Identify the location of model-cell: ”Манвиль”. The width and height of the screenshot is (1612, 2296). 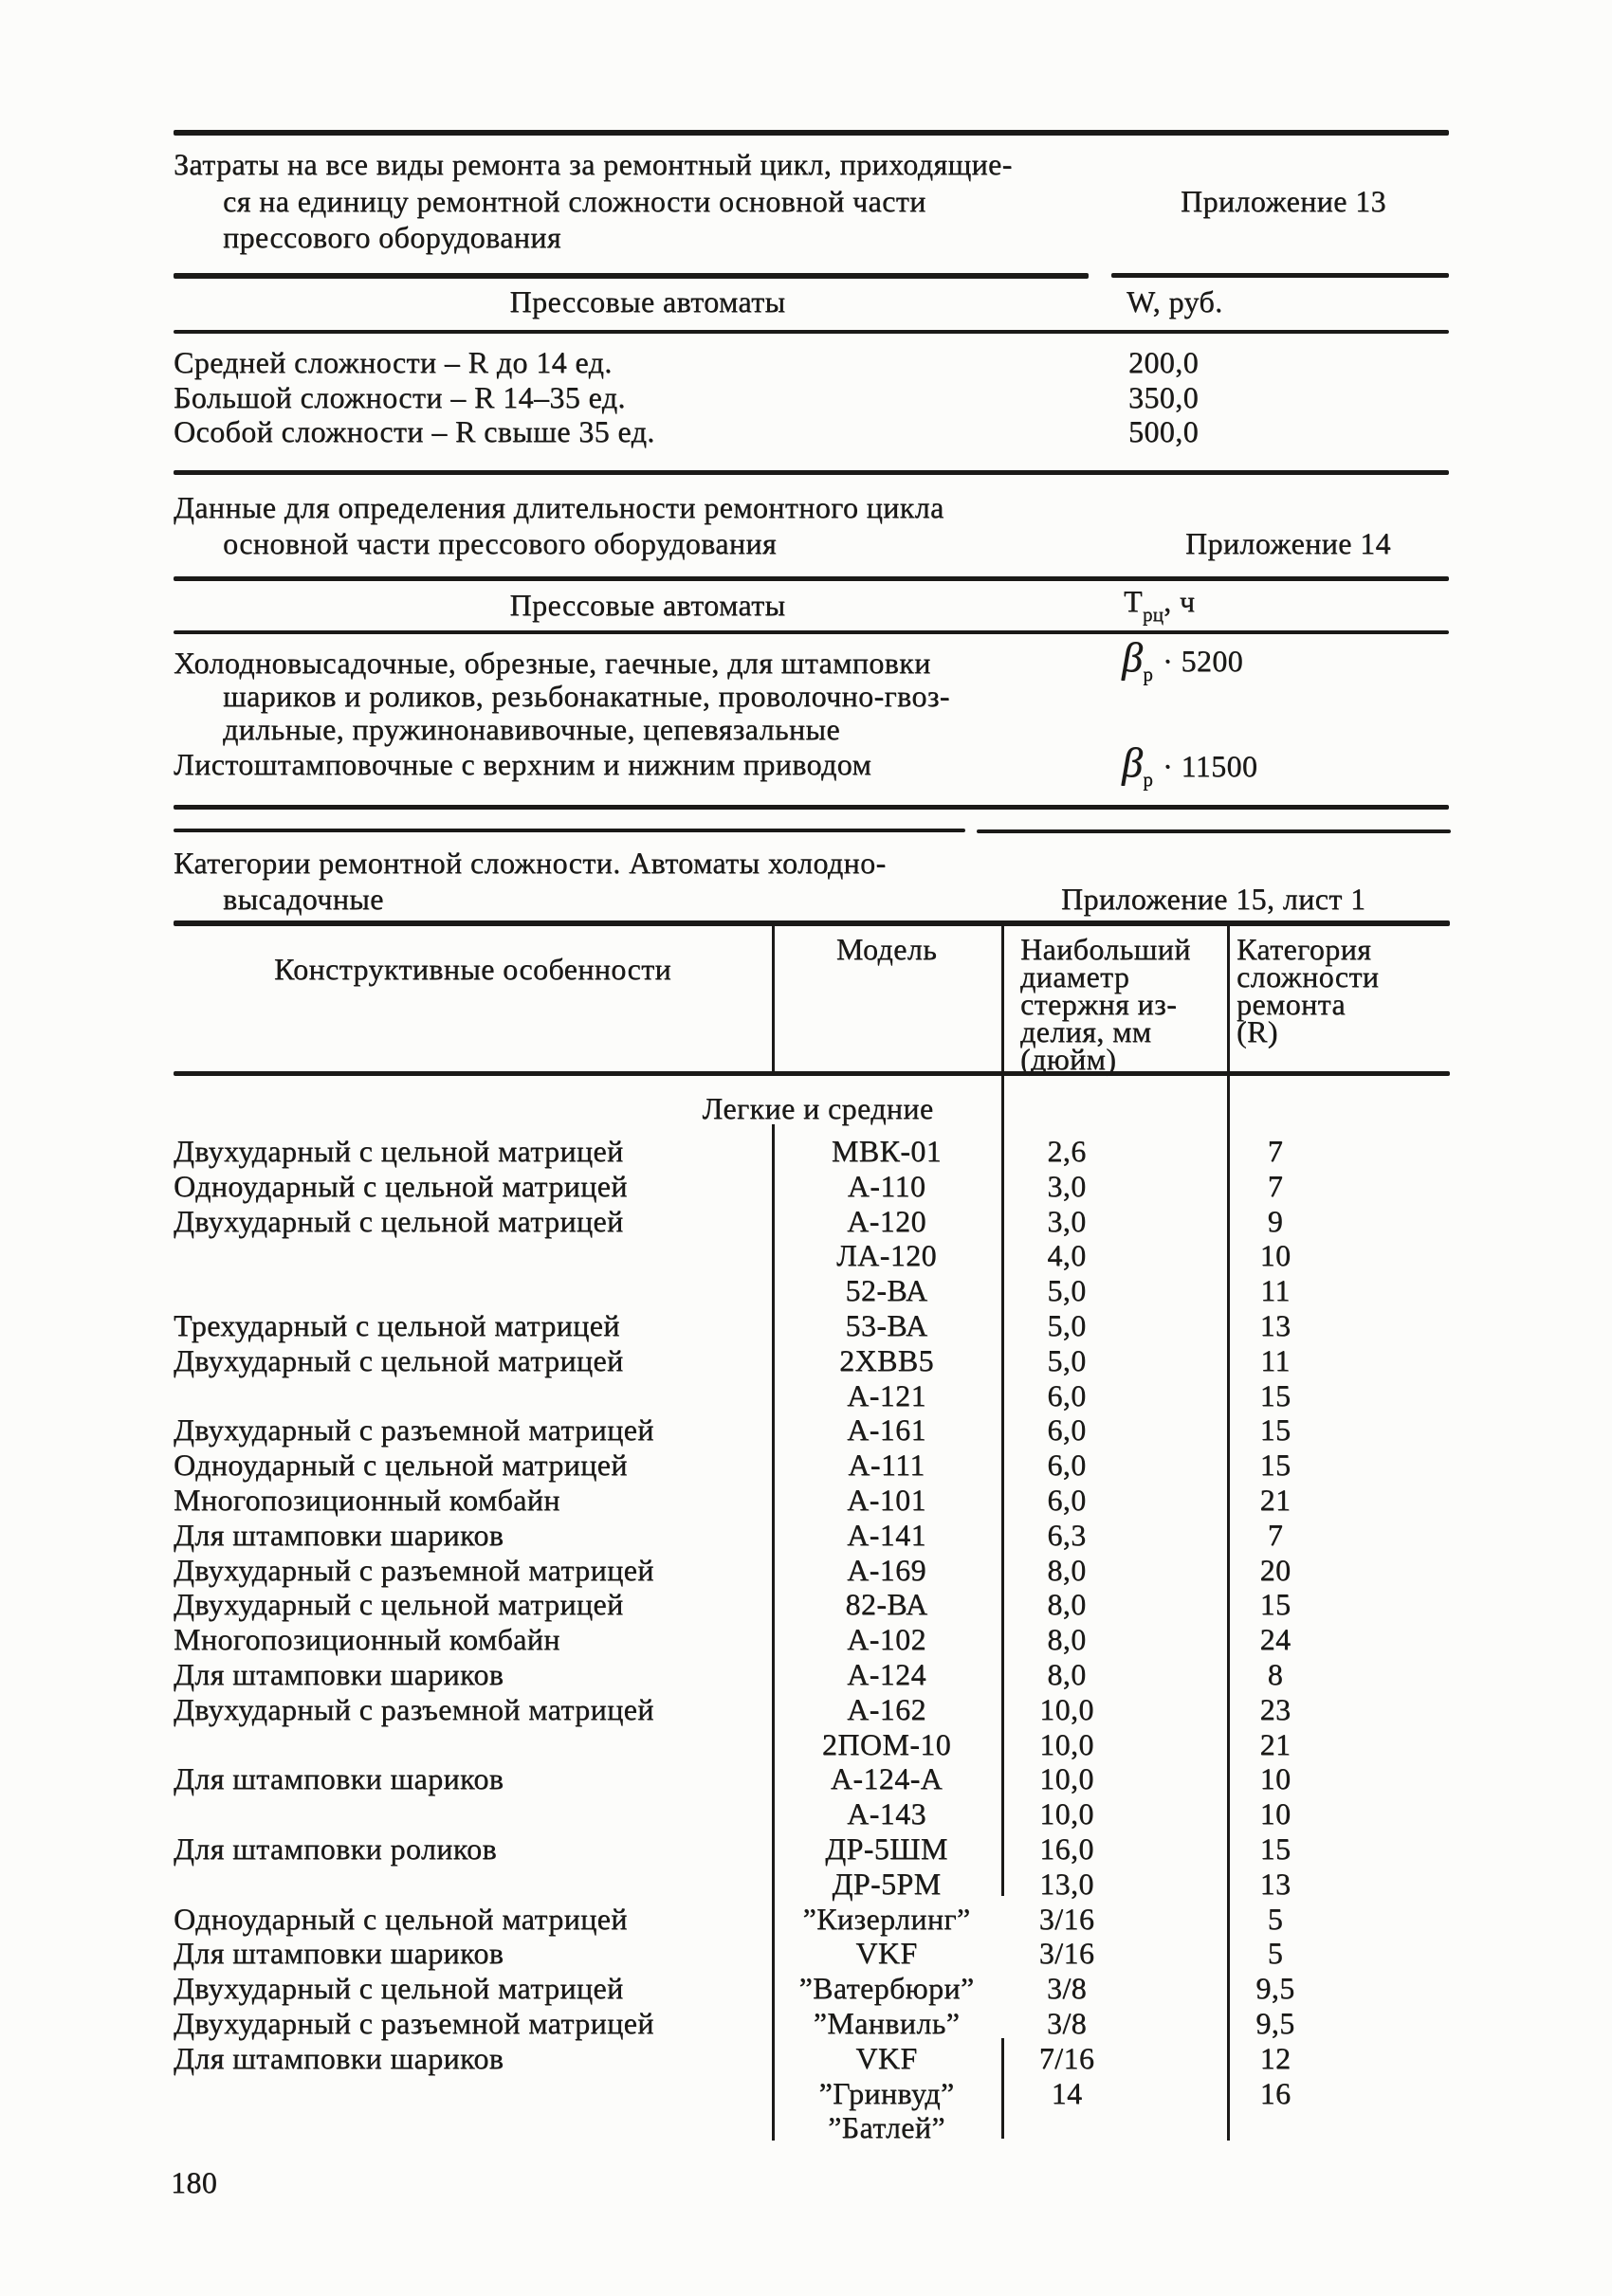
(887, 2023).